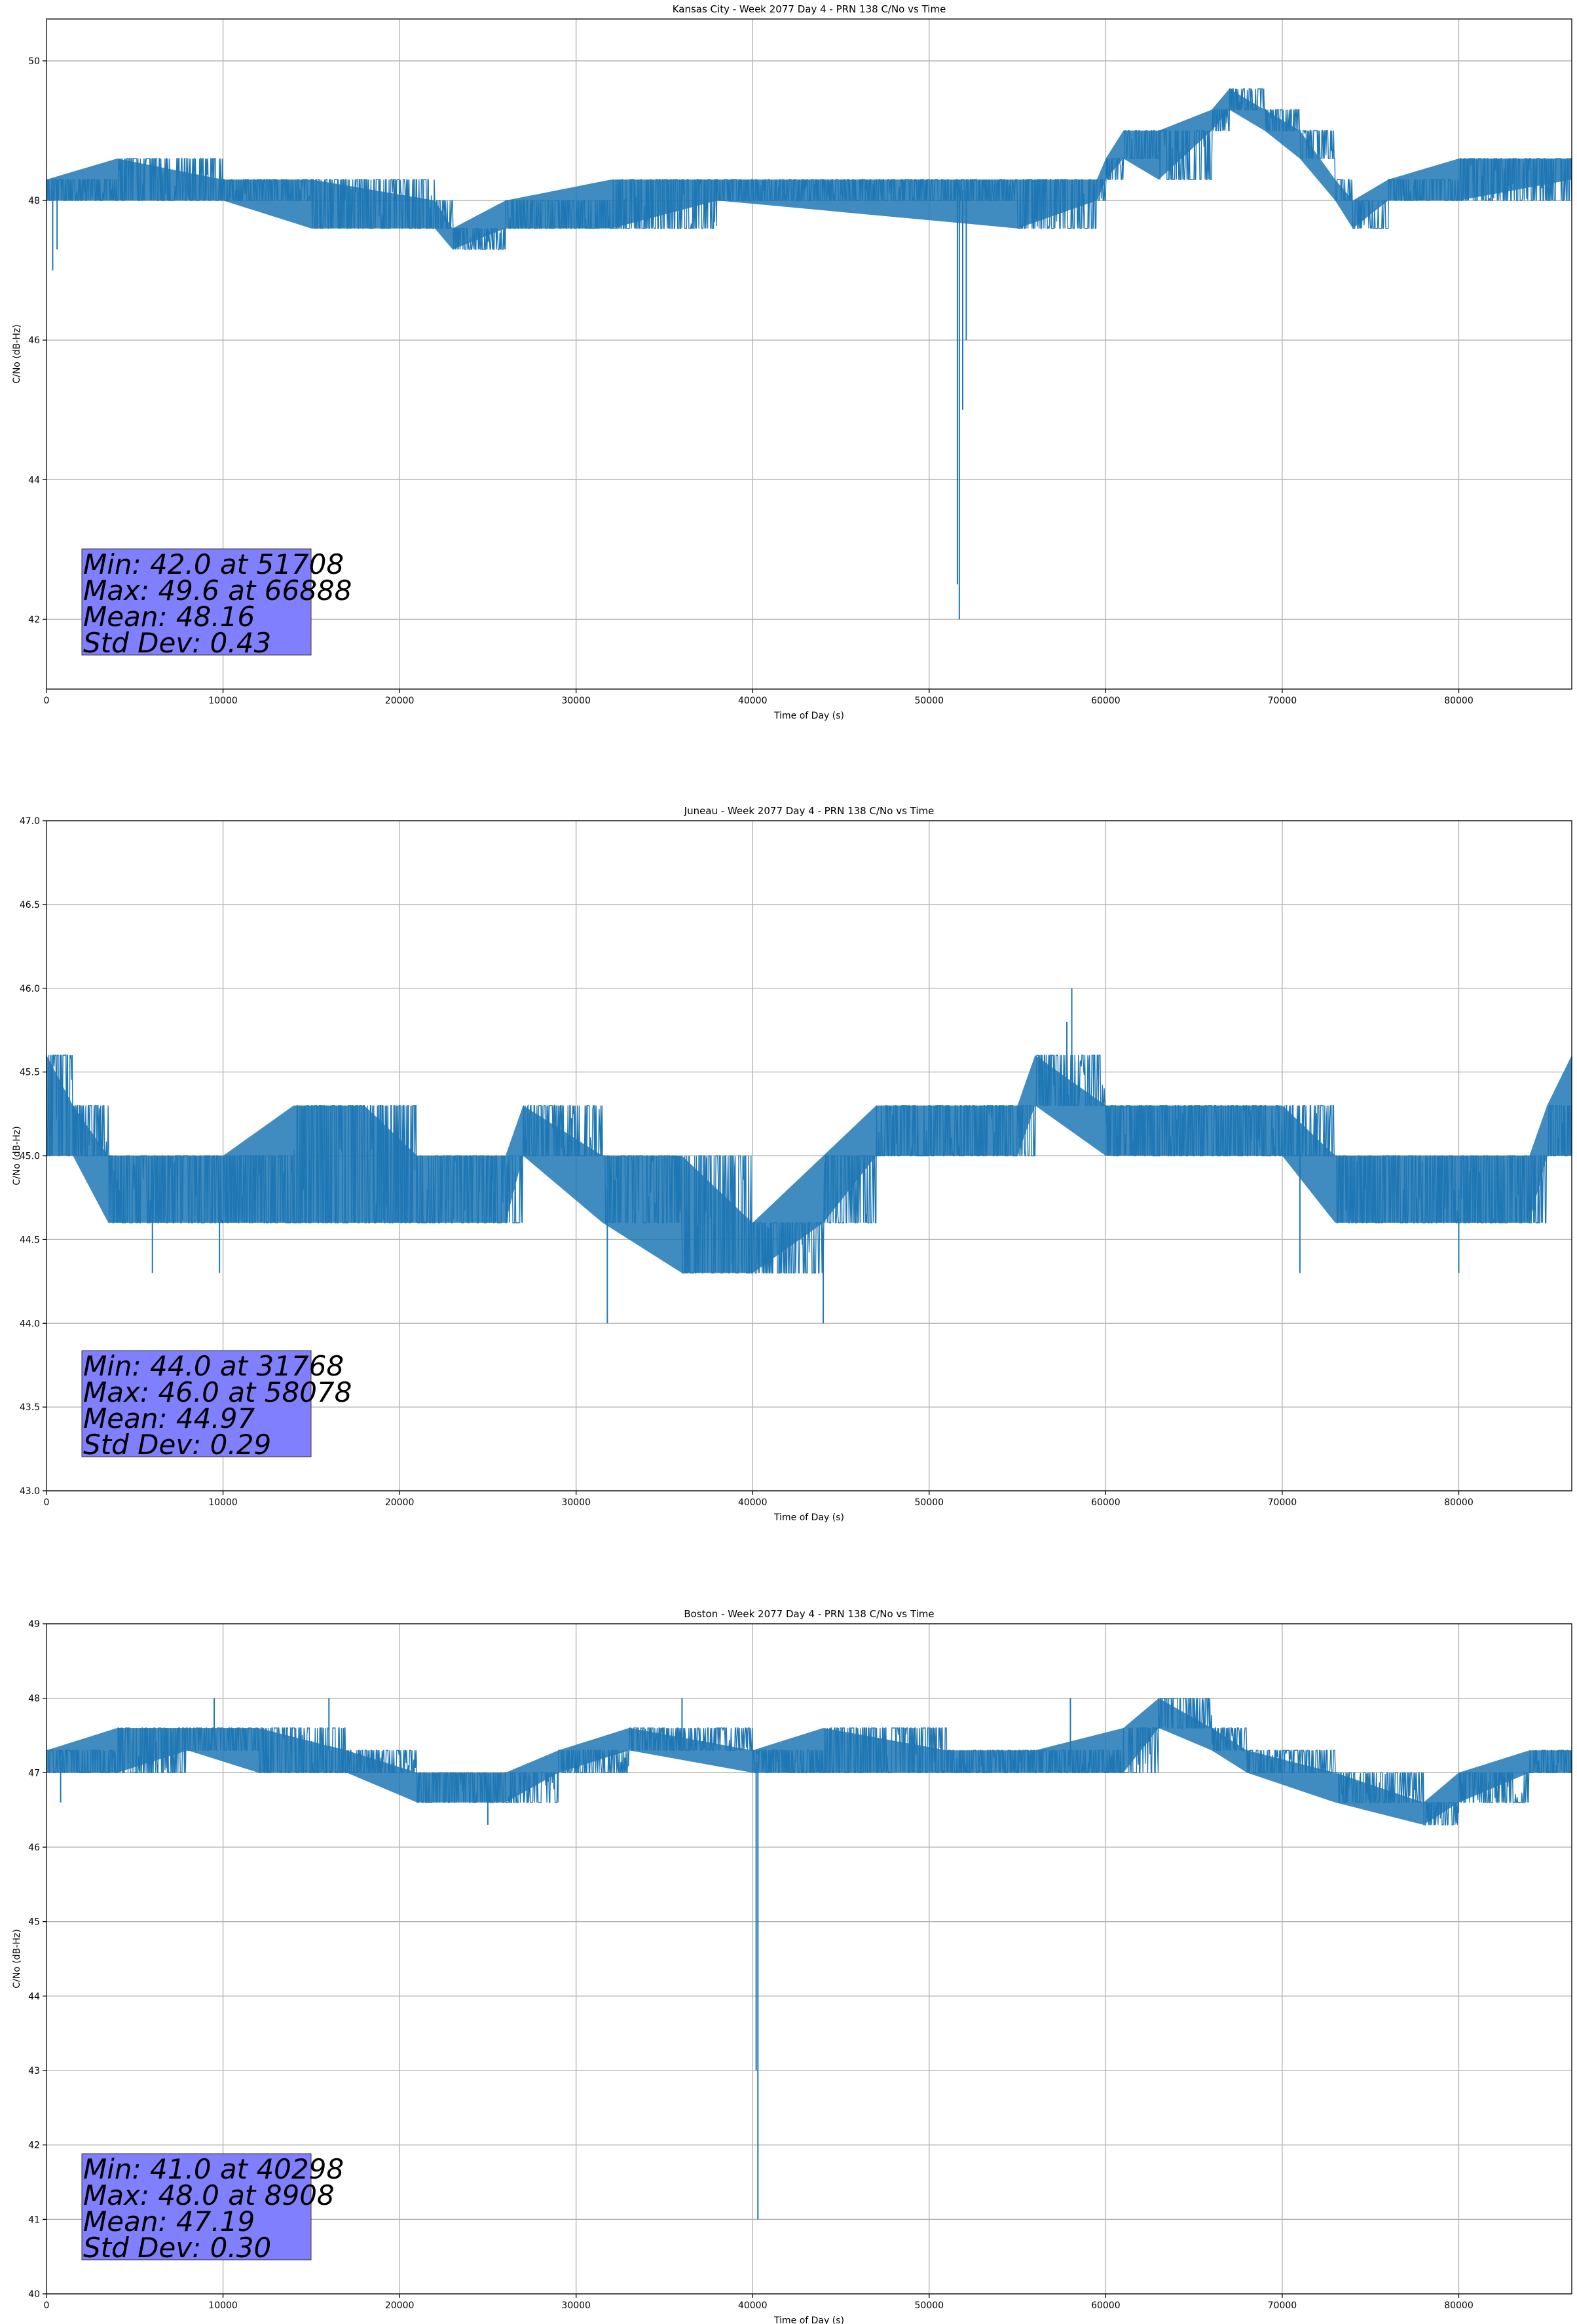  I want to click on y-tick-label: 43.5, so click(30, 1407).